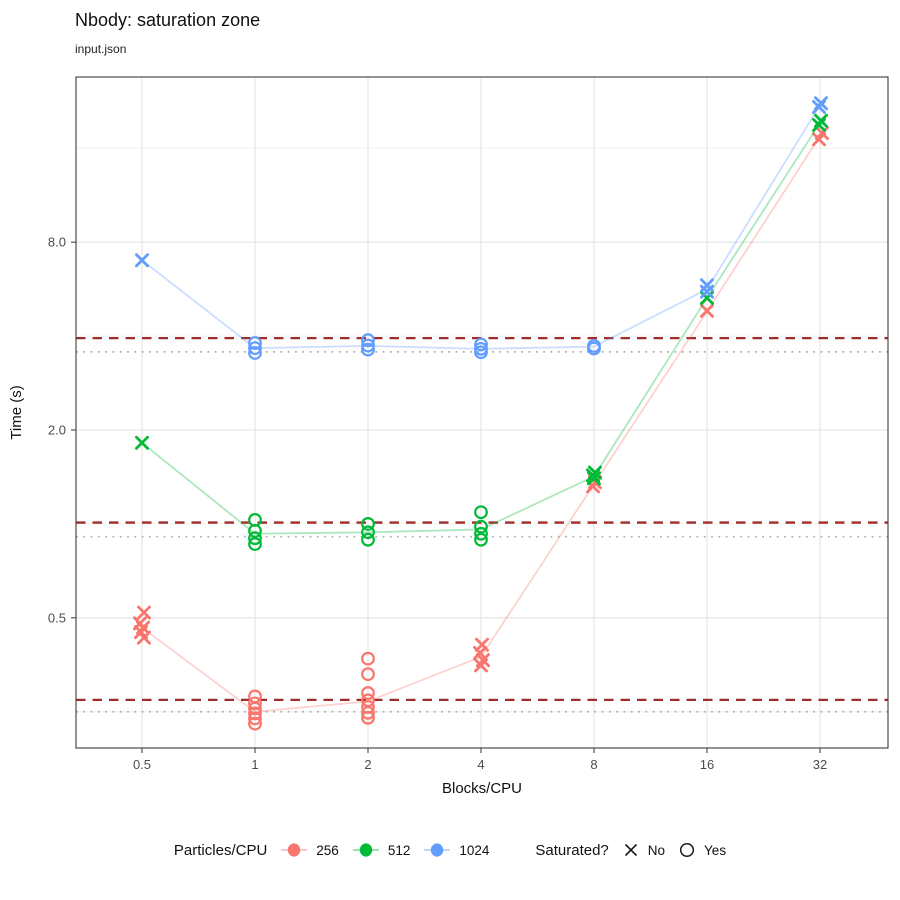  Describe the element at coordinates (715, 850) in the screenshot. I see `legend-label-yes: Yes` at that location.